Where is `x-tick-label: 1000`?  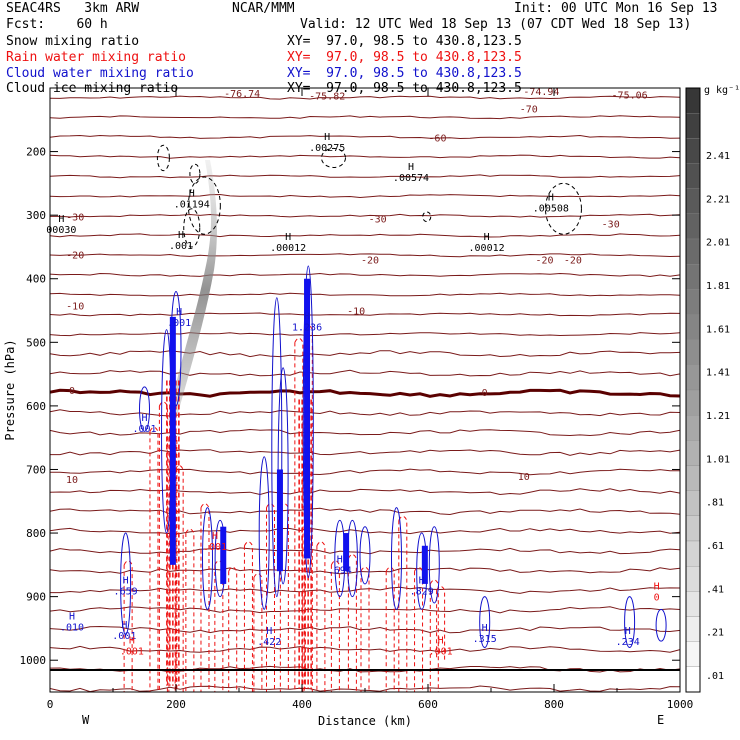
x-tick-label: 1000 is located at coordinates (680, 704).